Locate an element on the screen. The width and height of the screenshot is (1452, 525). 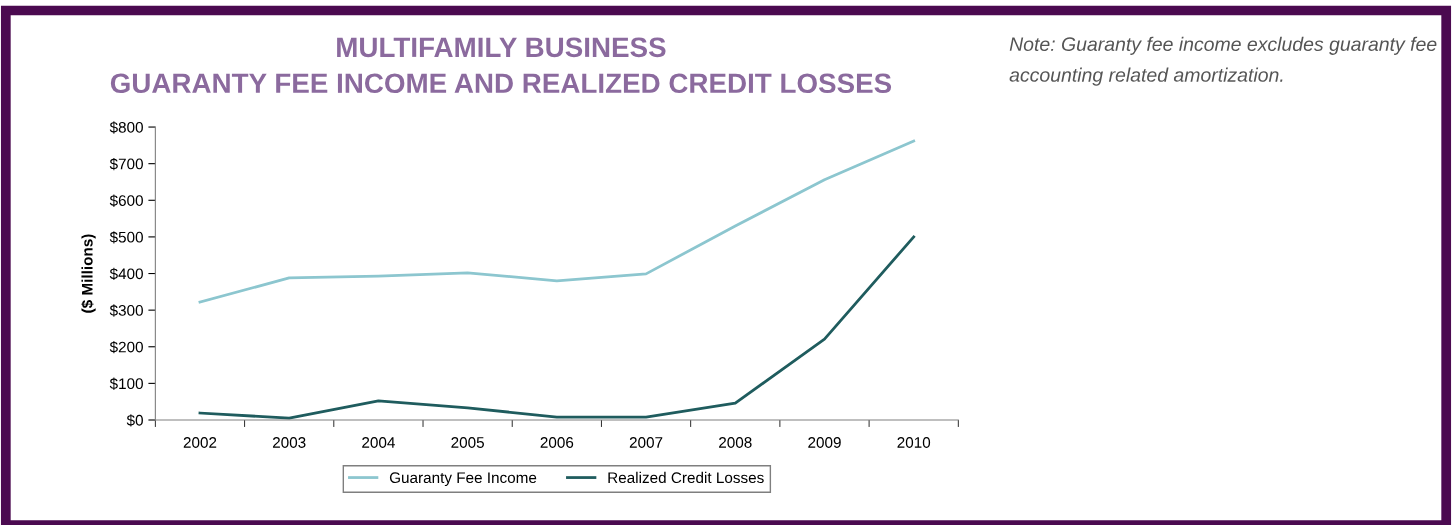
x-tick-label: 2003 is located at coordinates (289, 442).